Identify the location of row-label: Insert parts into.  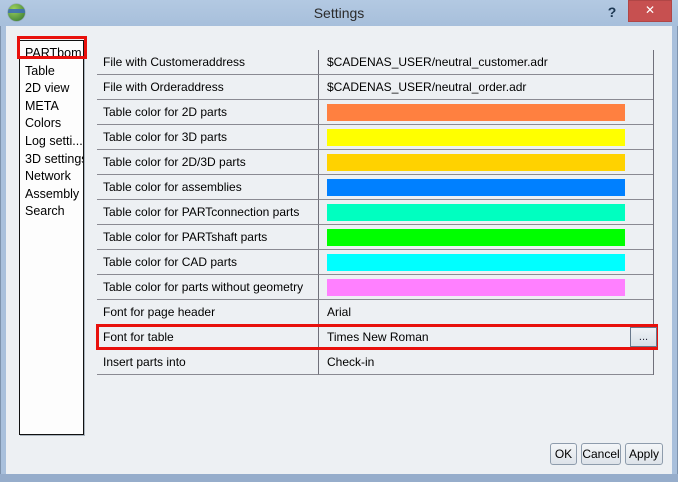
(208, 362).